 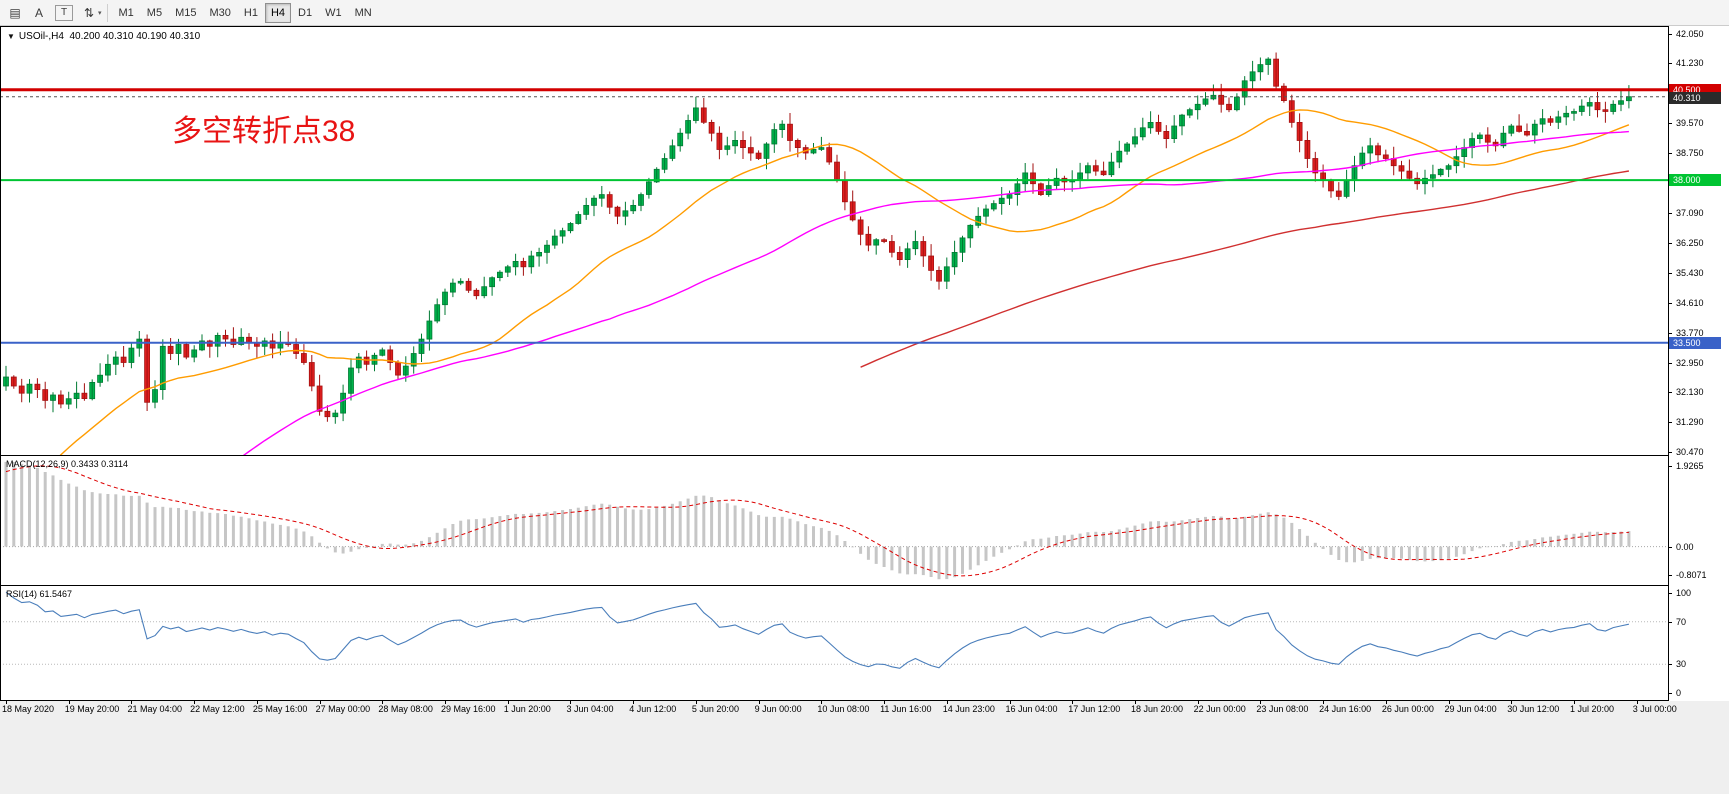 I want to click on ma-slow-line, so click(x=1245, y=269).